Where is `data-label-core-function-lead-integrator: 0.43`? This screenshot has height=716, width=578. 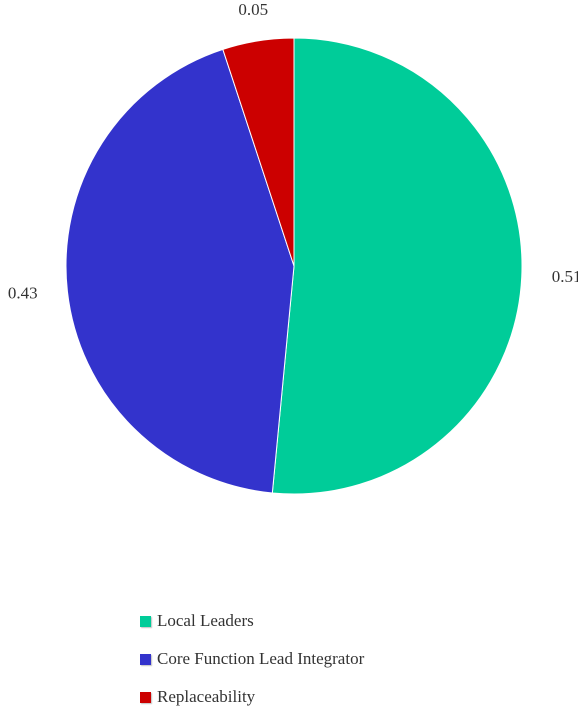
data-label-core-function-lead-integrator: 0.43 is located at coordinates (23, 293).